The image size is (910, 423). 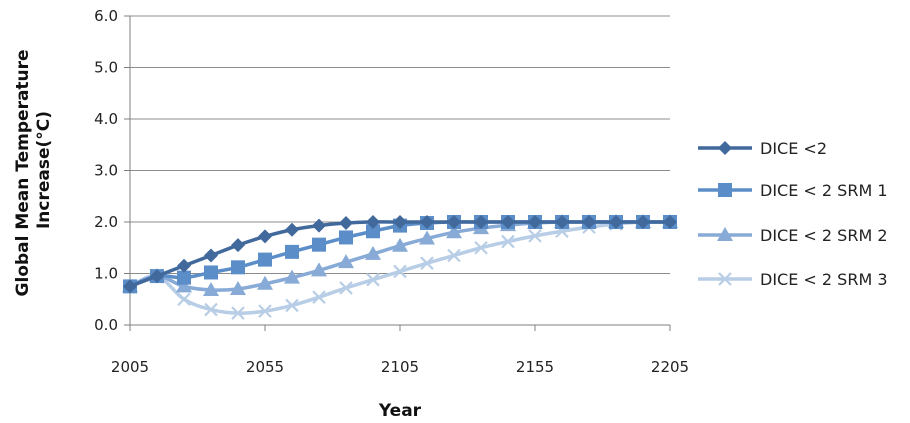 What do you see at coordinates (824, 279) in the screenshot?
I see `legend-label: DICE < 2 SRM 3` at bounding box center [824, 279].